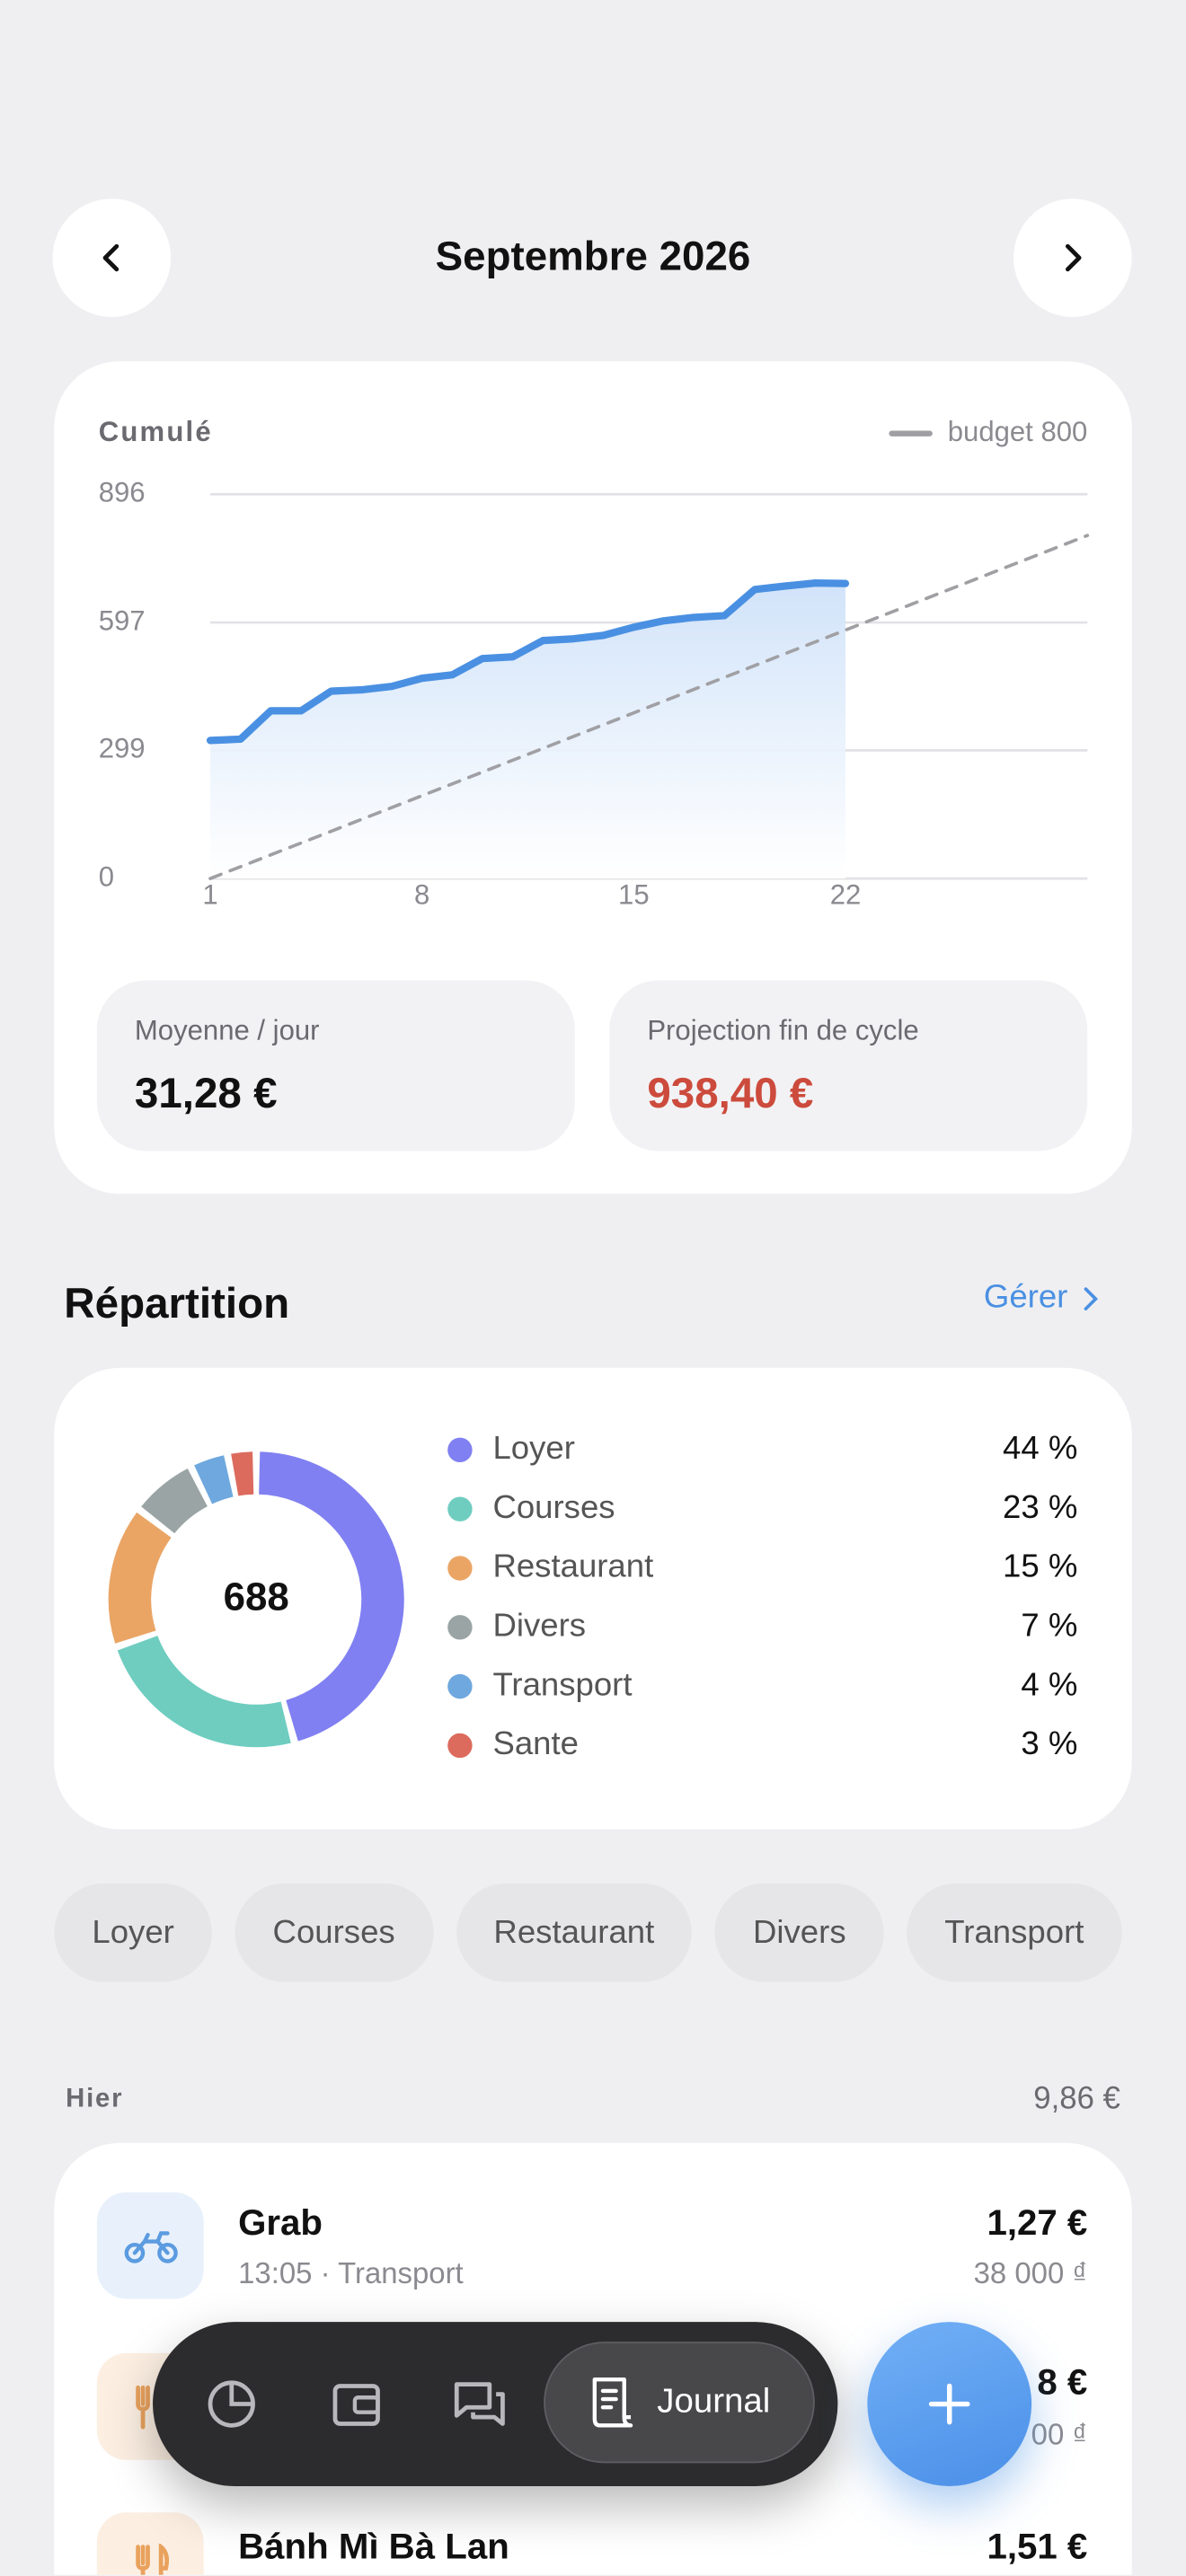 The height and width of the screenshot is (2576, 1186). I want to click on nav-journal-label: Journal, so click(714, 2401).